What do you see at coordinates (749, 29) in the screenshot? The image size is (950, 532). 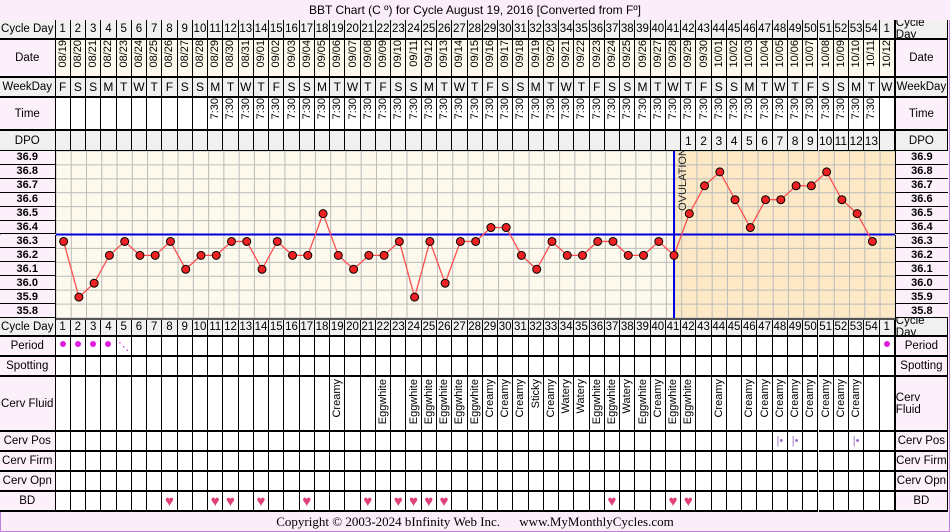 I see `cycle-day-value: 46` at bounding box center [749, 29].